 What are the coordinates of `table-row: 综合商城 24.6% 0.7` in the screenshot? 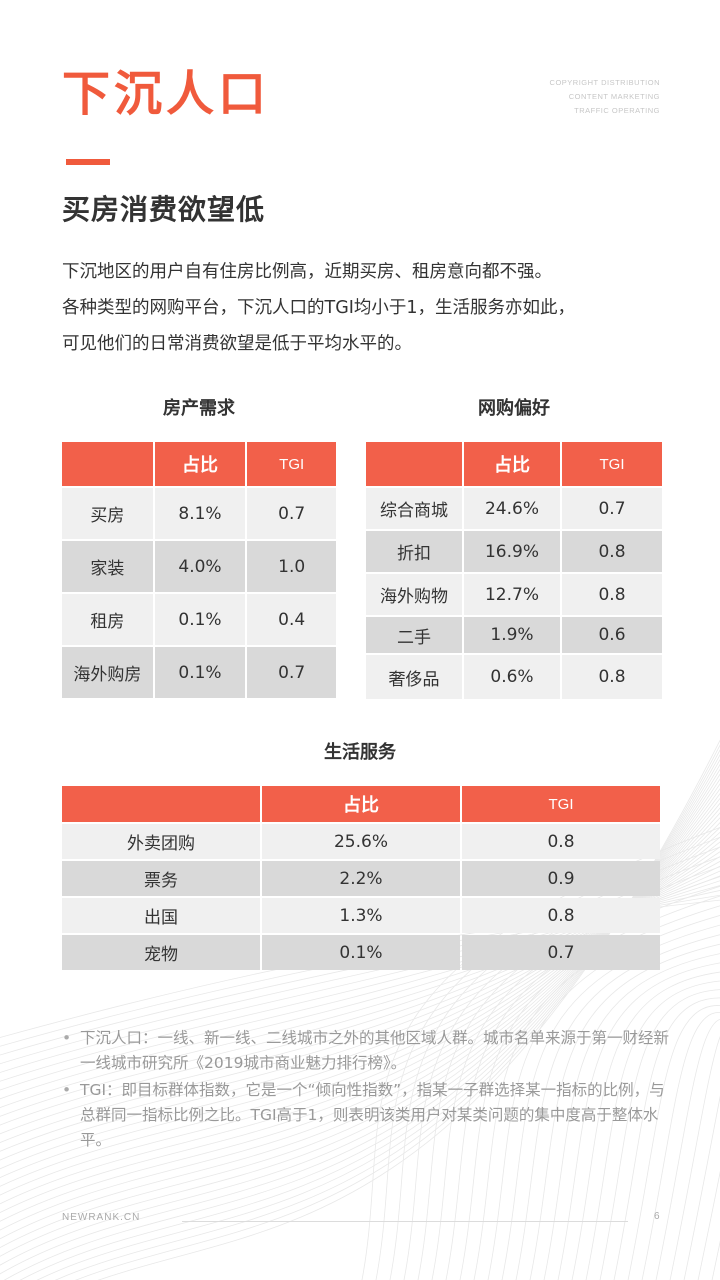 It's located at (514, 508).